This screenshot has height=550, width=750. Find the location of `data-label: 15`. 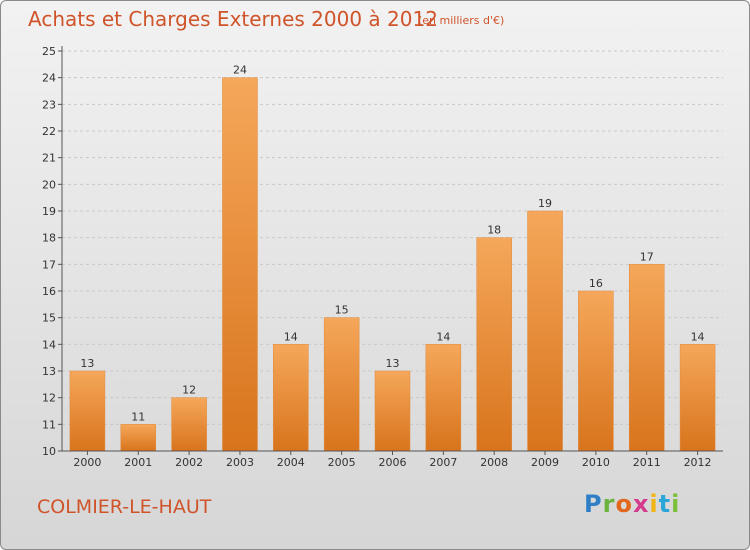

data-label: 15 is located at coordinates (342, 310).